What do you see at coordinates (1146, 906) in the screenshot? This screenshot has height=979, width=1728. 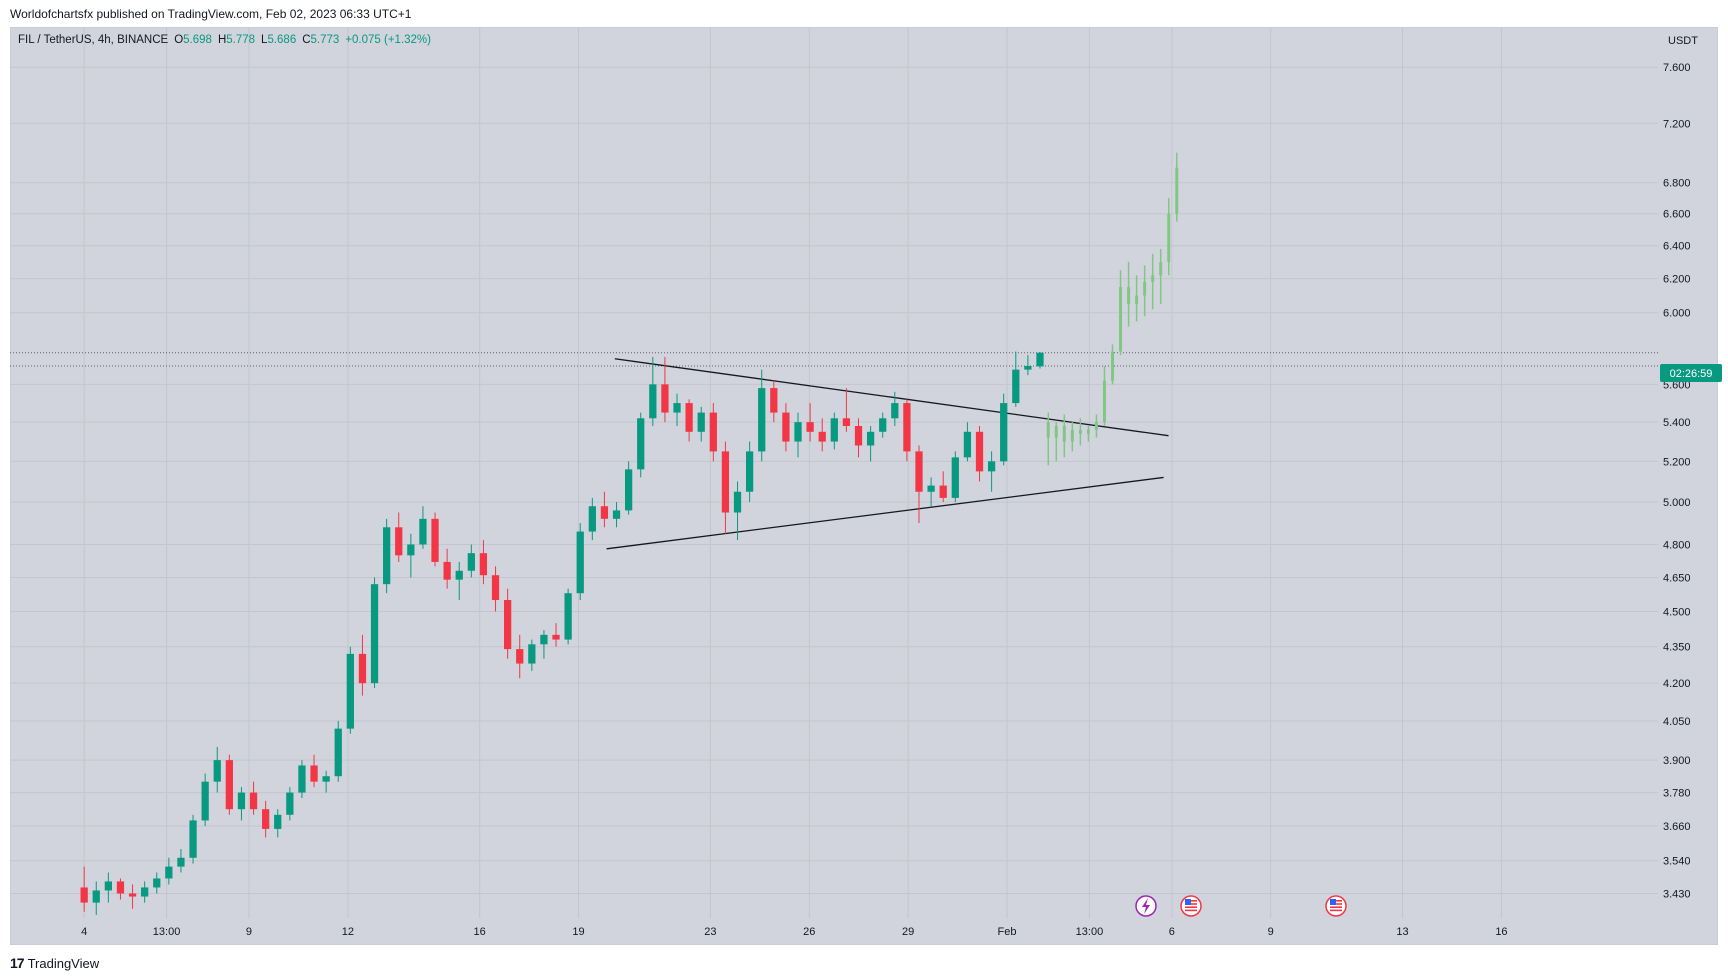 I see `lightning-icon` at bounding box center [1146, 906].